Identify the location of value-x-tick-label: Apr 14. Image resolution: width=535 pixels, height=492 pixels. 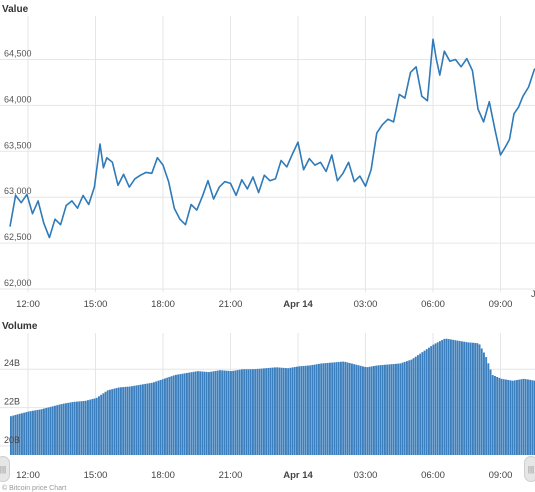
(298, 304).